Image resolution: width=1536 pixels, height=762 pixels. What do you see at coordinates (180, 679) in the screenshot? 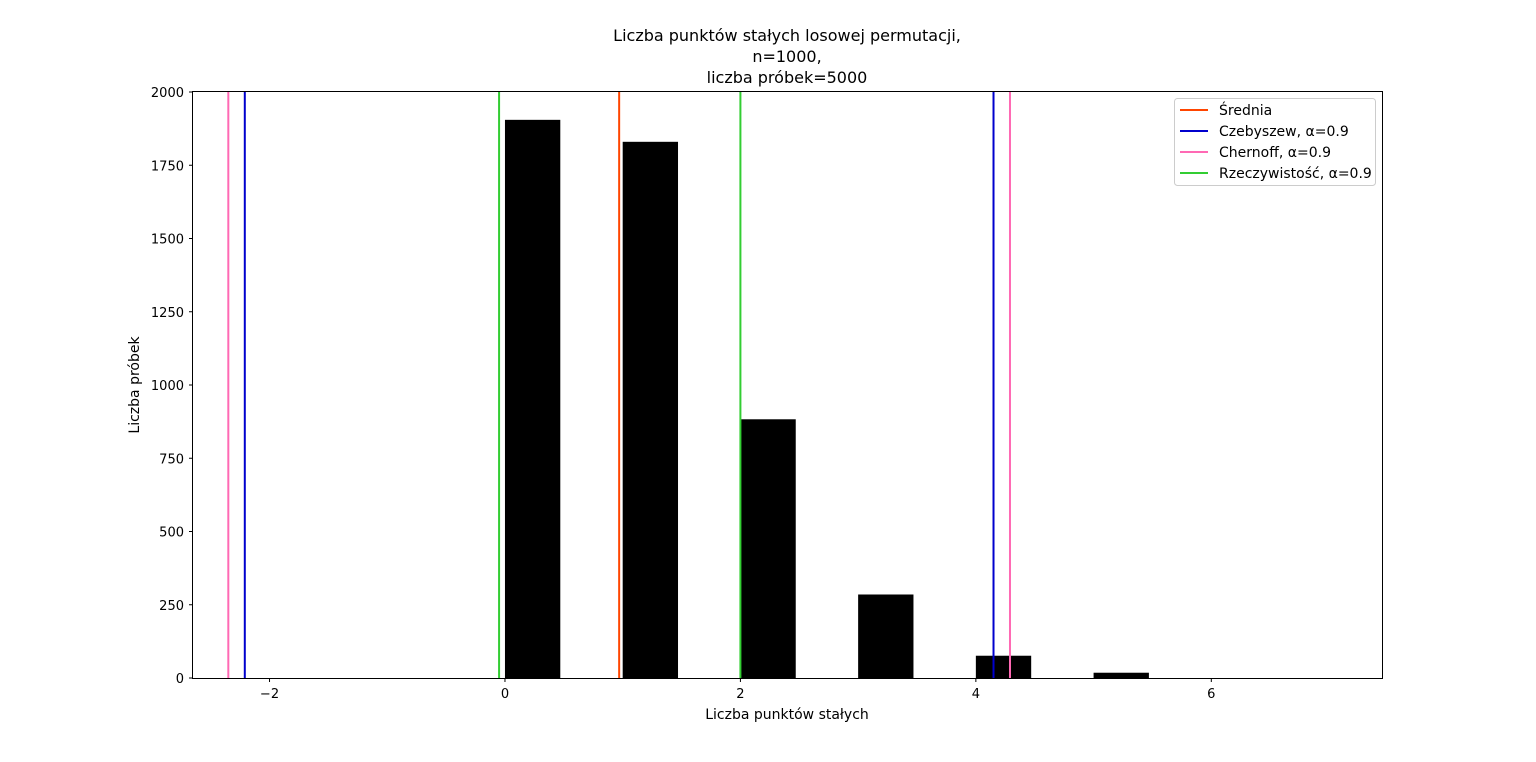
I see `y-tick-label-0: 0` at bounding box center [180, 679].